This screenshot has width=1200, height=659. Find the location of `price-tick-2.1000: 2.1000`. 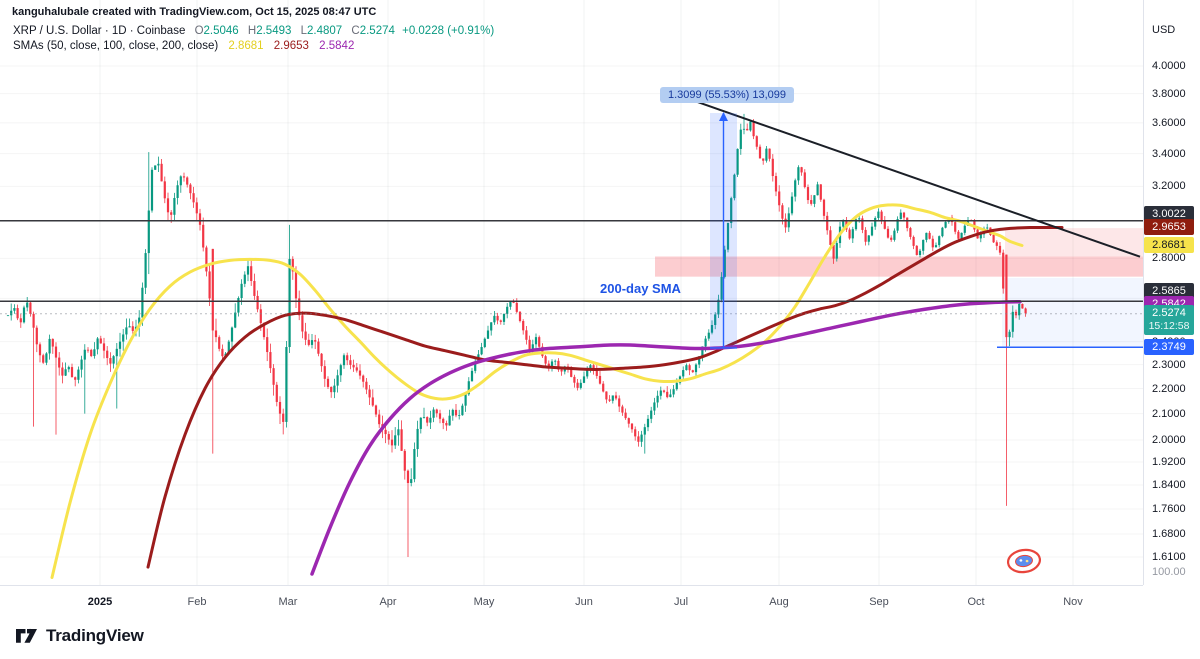

price-tick-2.1000: 2.1000 is located at coordinates (1169, 413).